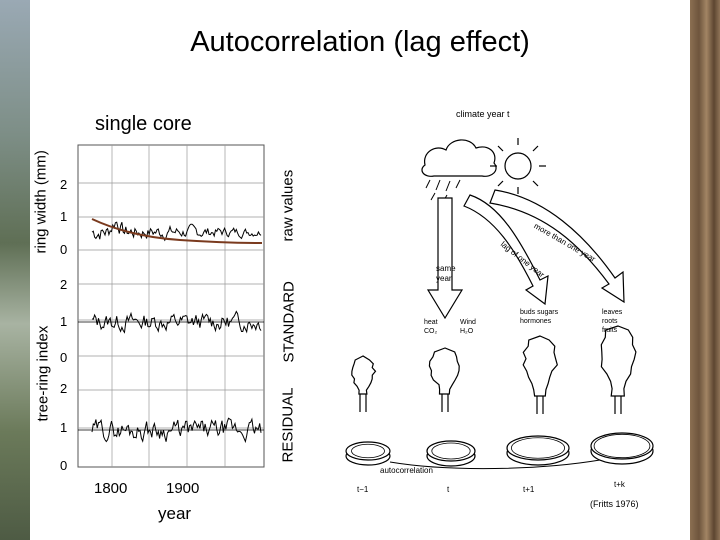  What do you see at coordinates (183, 488) in the screenshot?
I see `x-tick-1900: 1900` at bounding box center [183, 488].